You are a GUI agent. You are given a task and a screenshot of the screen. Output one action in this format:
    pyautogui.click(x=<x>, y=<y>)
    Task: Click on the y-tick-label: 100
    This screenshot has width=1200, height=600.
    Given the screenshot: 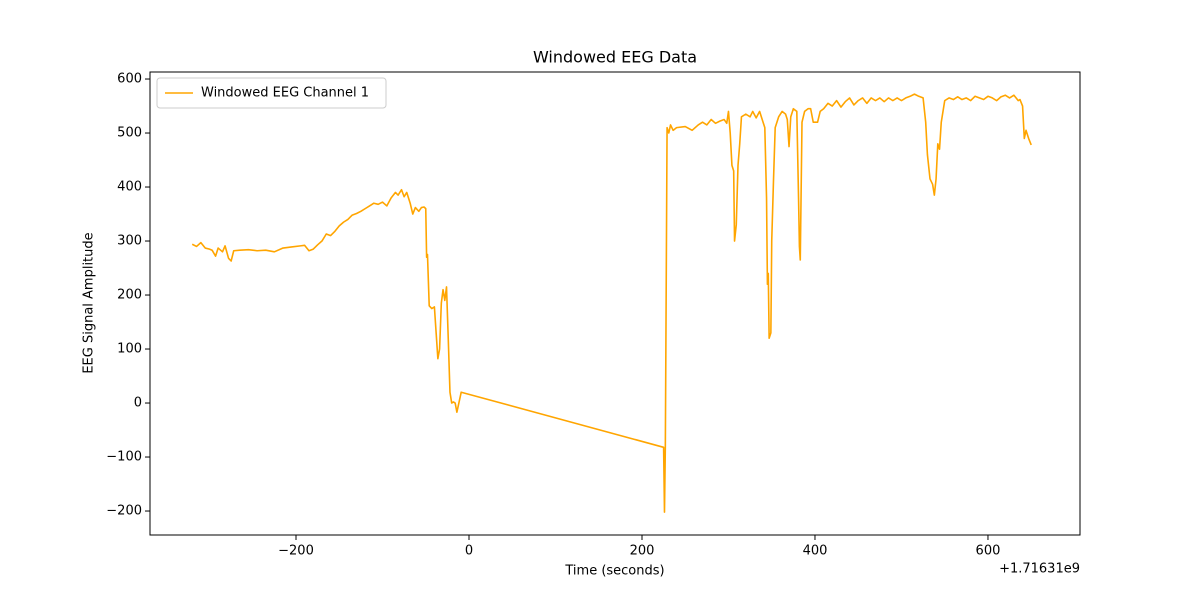 What is the action you would take?
    pyautogui.click(x=129, y=349)
    